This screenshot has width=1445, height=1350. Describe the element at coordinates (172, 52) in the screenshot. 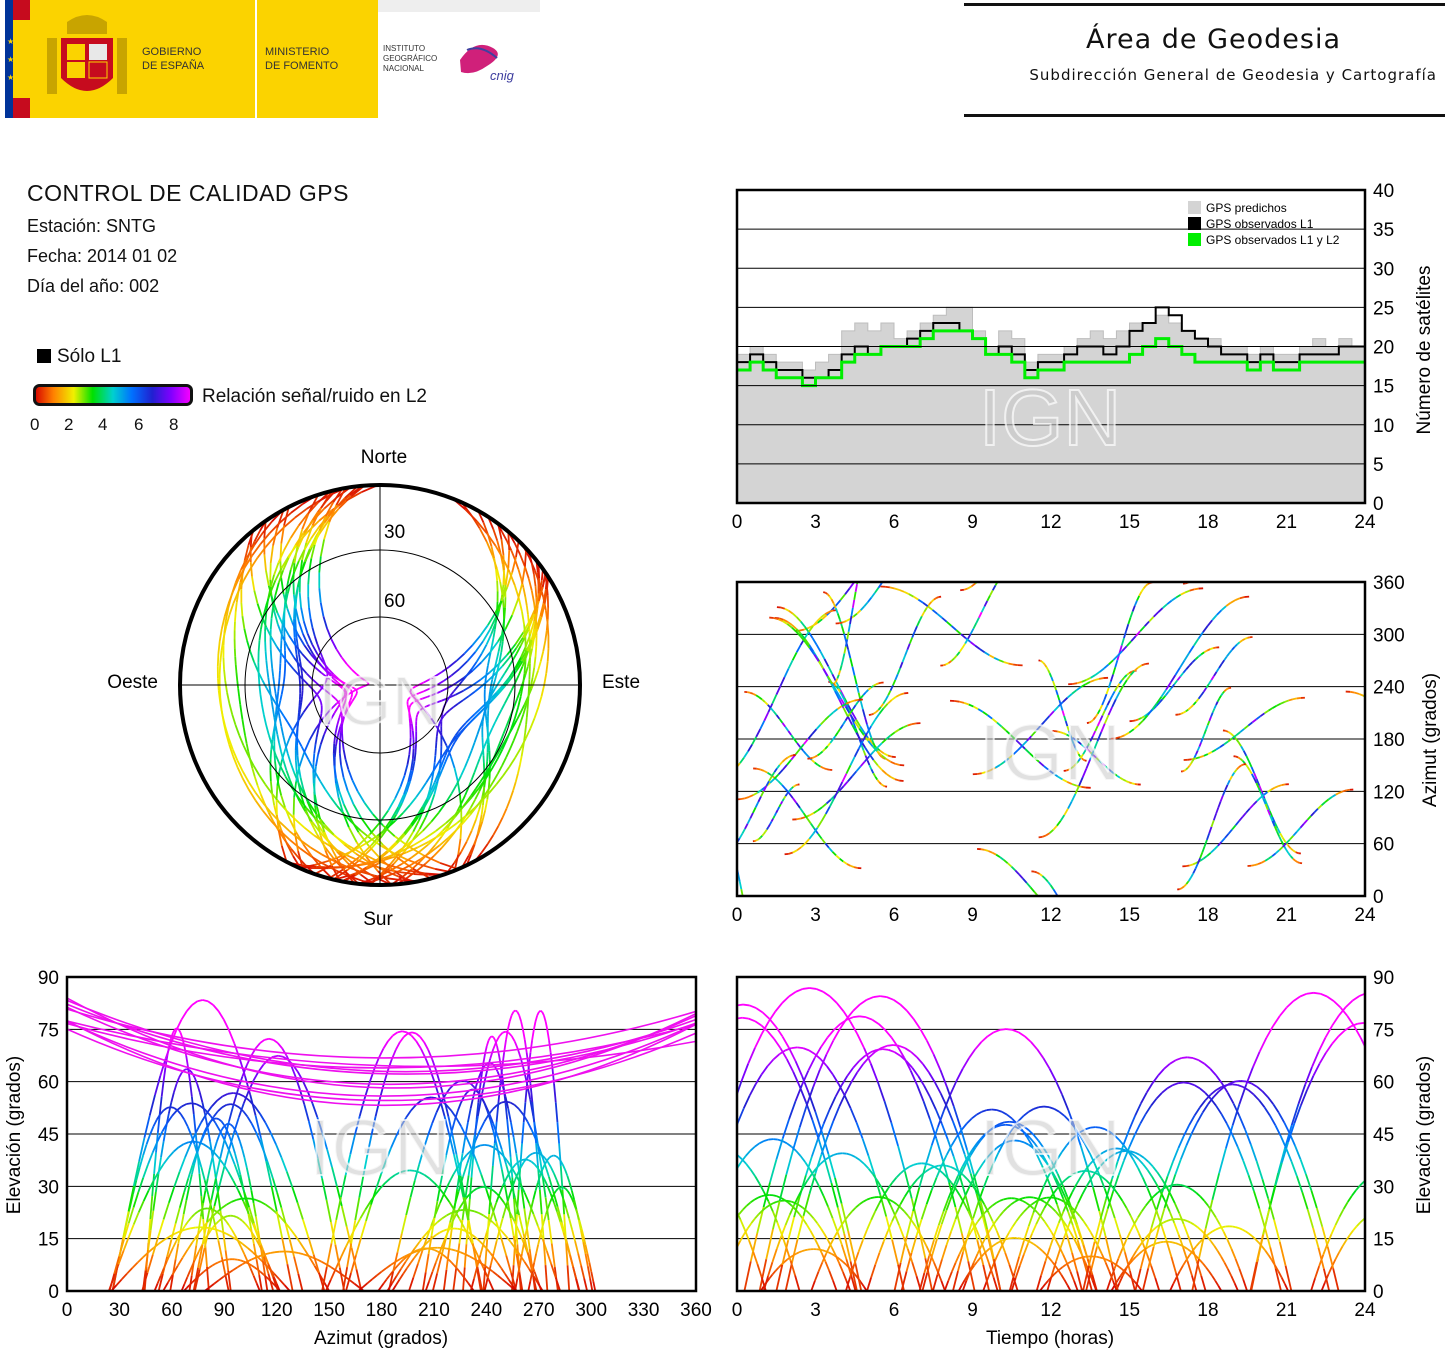

I see `gobierno-line1: GOBIERNO` at that location.